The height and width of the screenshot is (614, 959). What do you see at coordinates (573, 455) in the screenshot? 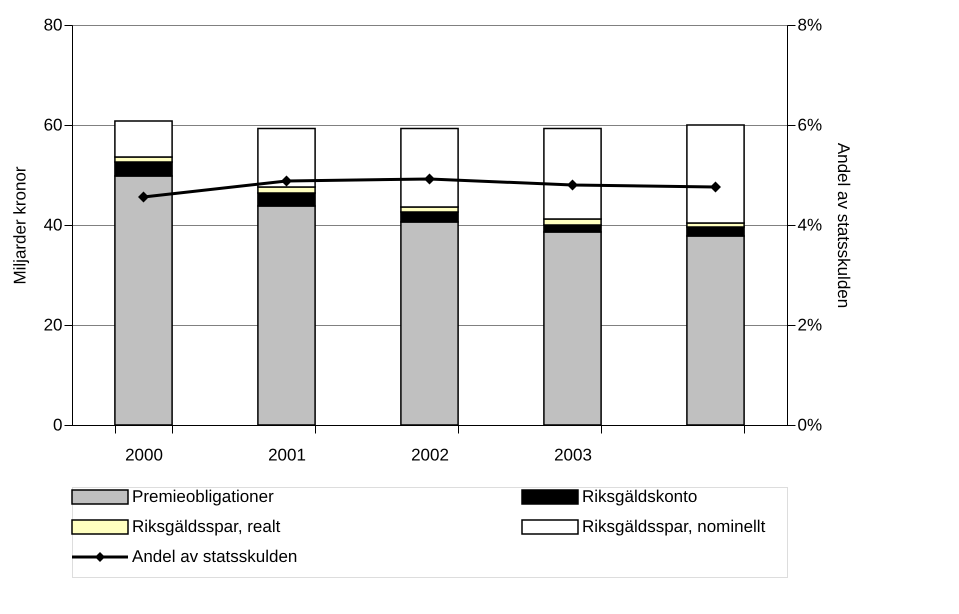
I see `x-tick-label: 2003` at bounding box center [573, 455].